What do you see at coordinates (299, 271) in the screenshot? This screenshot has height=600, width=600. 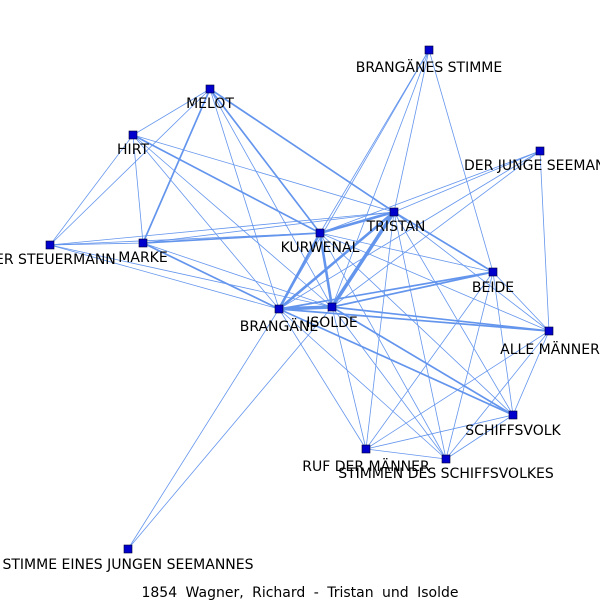 I see `edge-kurwenal-brangaene` at bounding box center [299, 271].